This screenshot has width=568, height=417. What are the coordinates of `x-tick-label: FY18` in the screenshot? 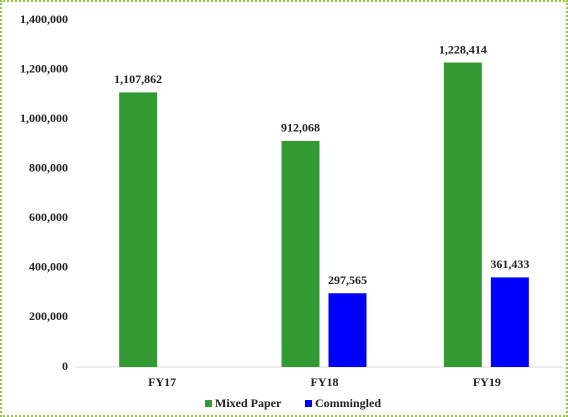 It's located at (325, 382).